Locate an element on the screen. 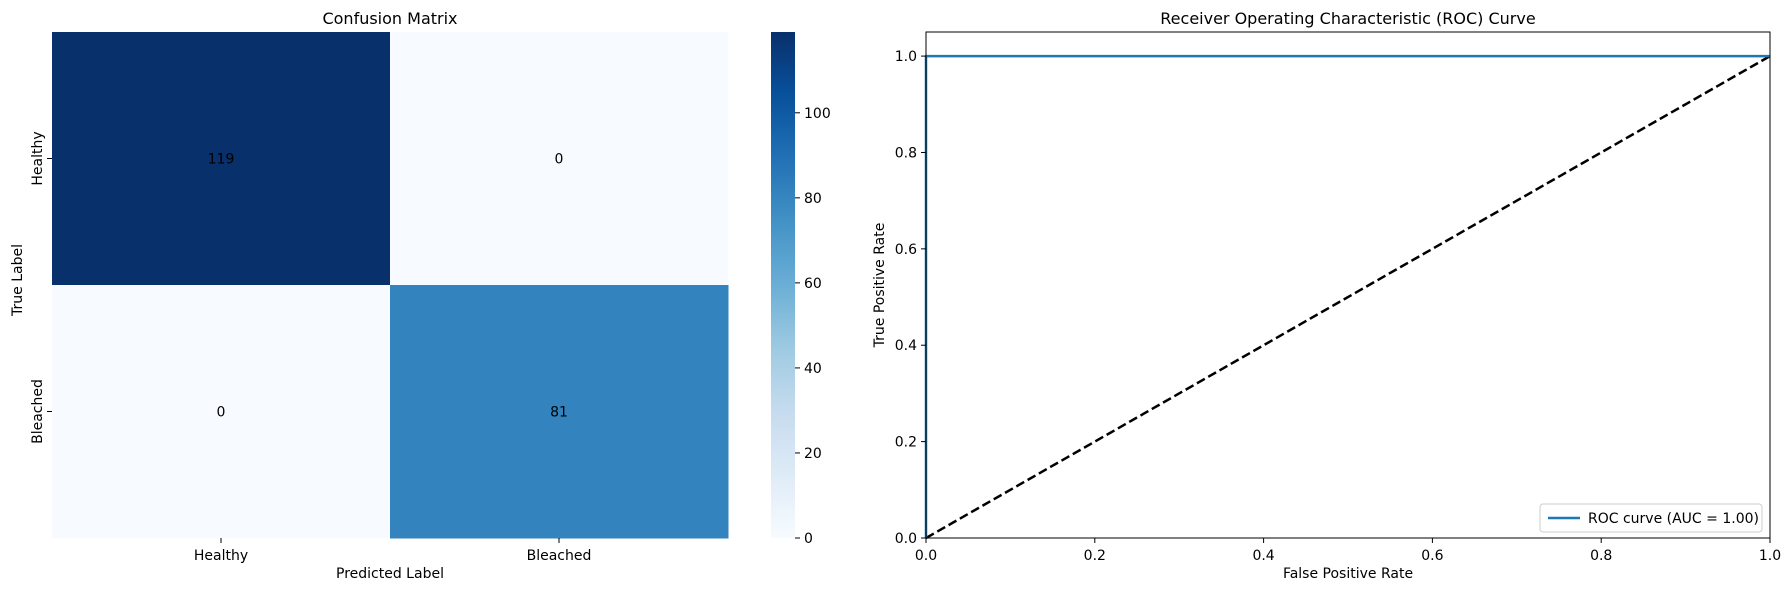  colorbar-tick-label: 100 is located at coordinates (817, 114).